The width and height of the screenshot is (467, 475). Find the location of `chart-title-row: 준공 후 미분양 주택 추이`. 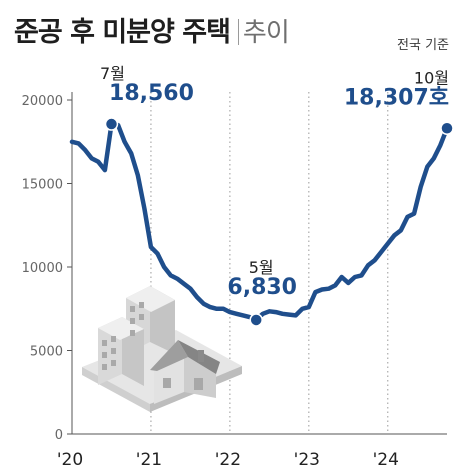

chart-title-row: 준공 후 미분양 주택 추이 is located at coordinates (152, 29).